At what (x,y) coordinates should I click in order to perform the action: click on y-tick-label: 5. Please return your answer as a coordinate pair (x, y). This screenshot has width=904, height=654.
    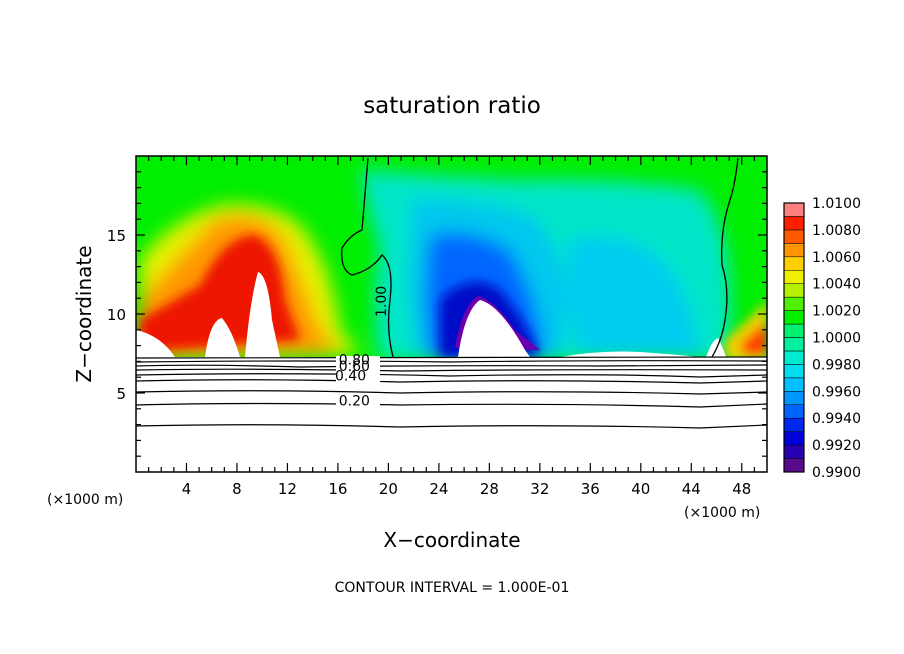
    Looking at the image, I should click on (121, 394).